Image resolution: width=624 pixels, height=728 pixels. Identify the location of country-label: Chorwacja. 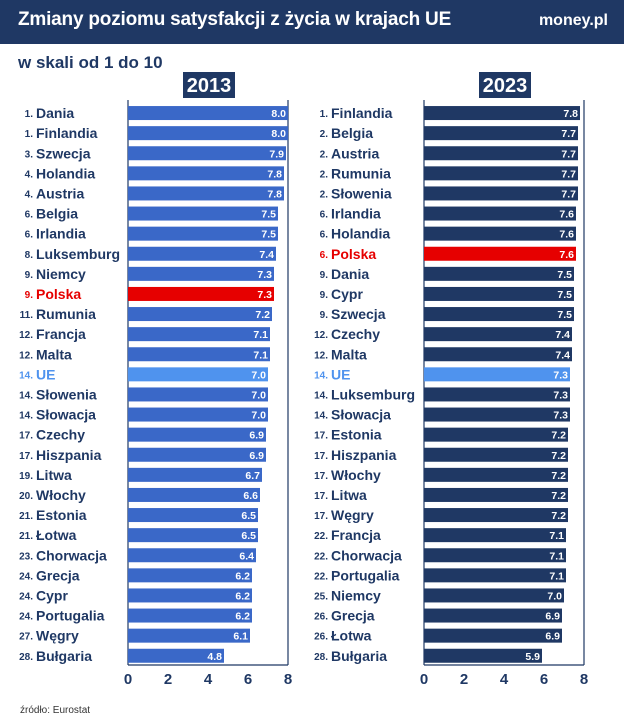
(366, 555).